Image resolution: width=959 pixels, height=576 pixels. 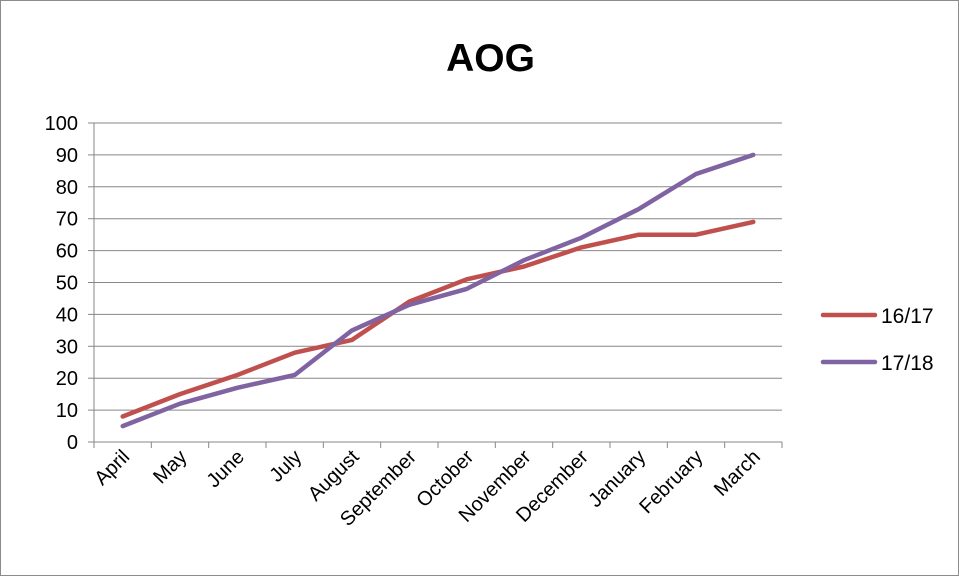 I want to click on y-tick-label: 30, so click(x=67, y=347).